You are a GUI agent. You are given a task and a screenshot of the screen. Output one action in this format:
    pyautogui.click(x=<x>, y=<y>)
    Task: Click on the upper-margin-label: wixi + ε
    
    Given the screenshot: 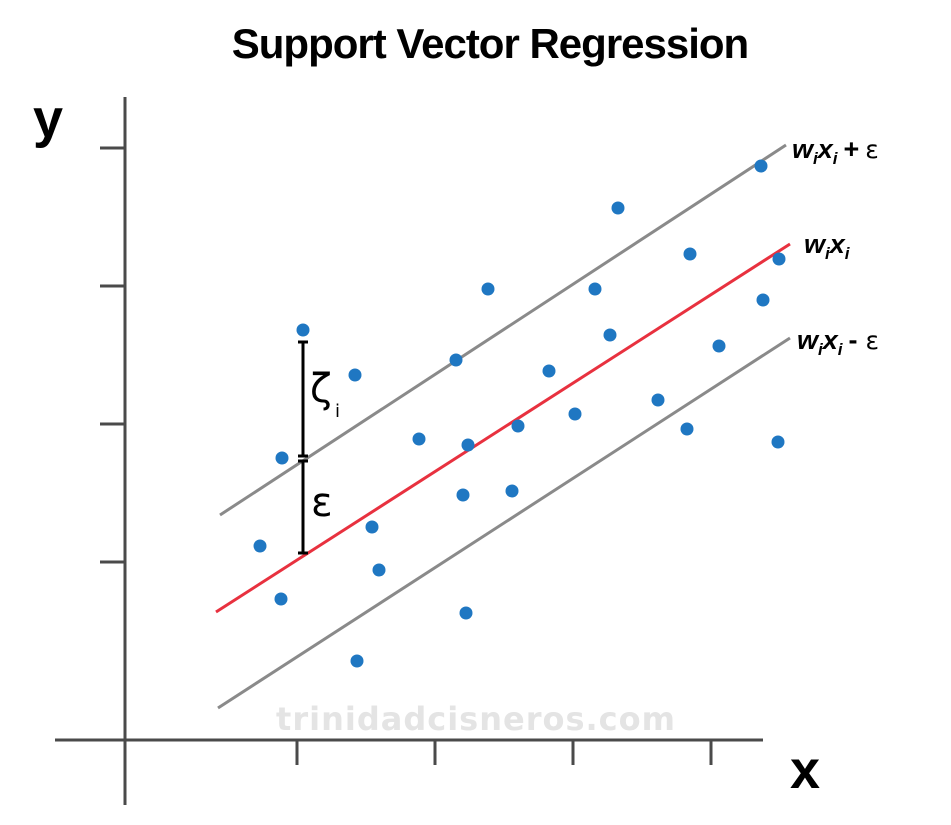 What is the action you would take?
    pyautogui.click(x=835, y=151)
    